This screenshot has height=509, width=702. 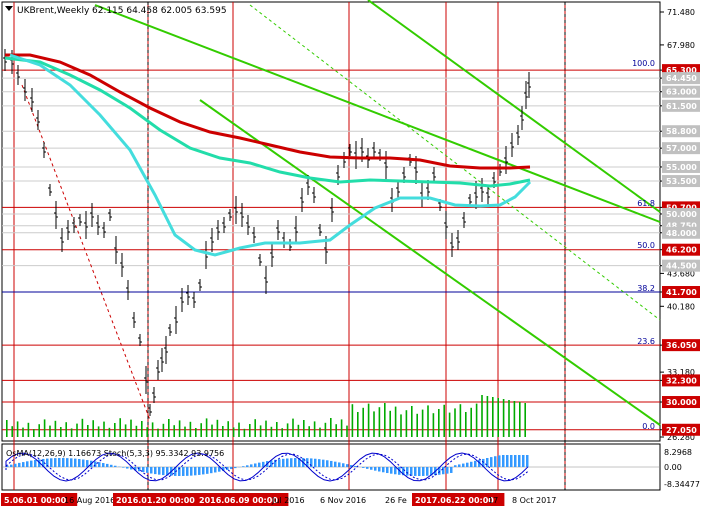 I want to click on price-badge-label: 64.450, so click(x=681, y=78).